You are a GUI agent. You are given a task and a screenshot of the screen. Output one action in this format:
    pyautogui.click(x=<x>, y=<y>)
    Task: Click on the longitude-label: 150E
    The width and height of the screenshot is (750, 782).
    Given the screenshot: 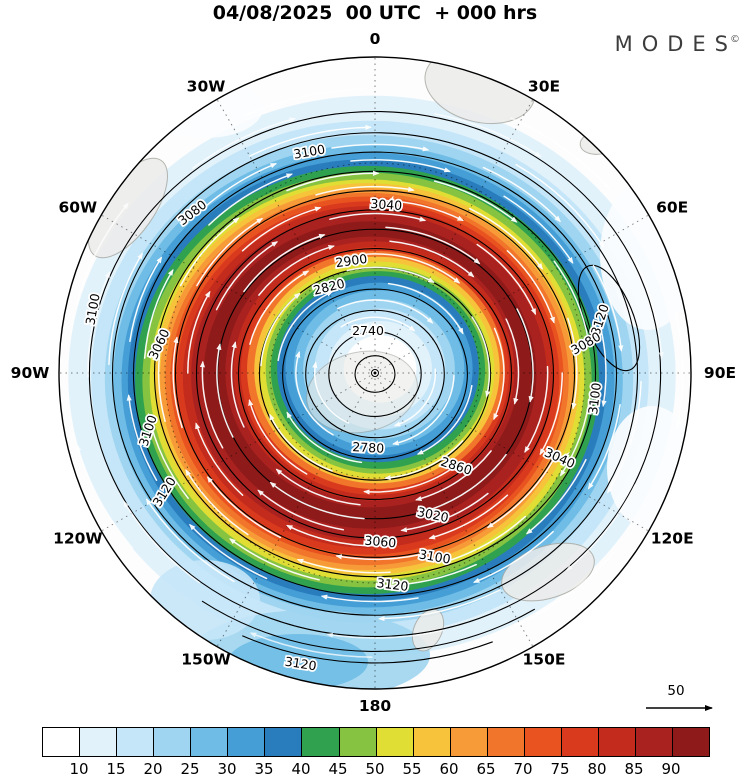 What is the action you would take?
    pyautogui.click(x=544, y=660)
    